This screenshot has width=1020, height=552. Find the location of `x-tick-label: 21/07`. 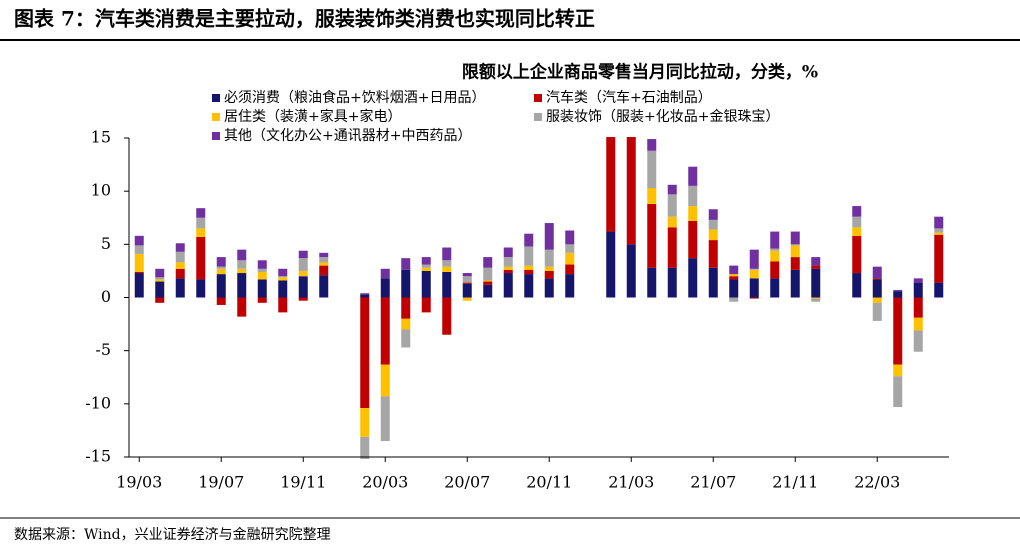

x-tick-label: 21/07 is located at coordinates (713, 482).